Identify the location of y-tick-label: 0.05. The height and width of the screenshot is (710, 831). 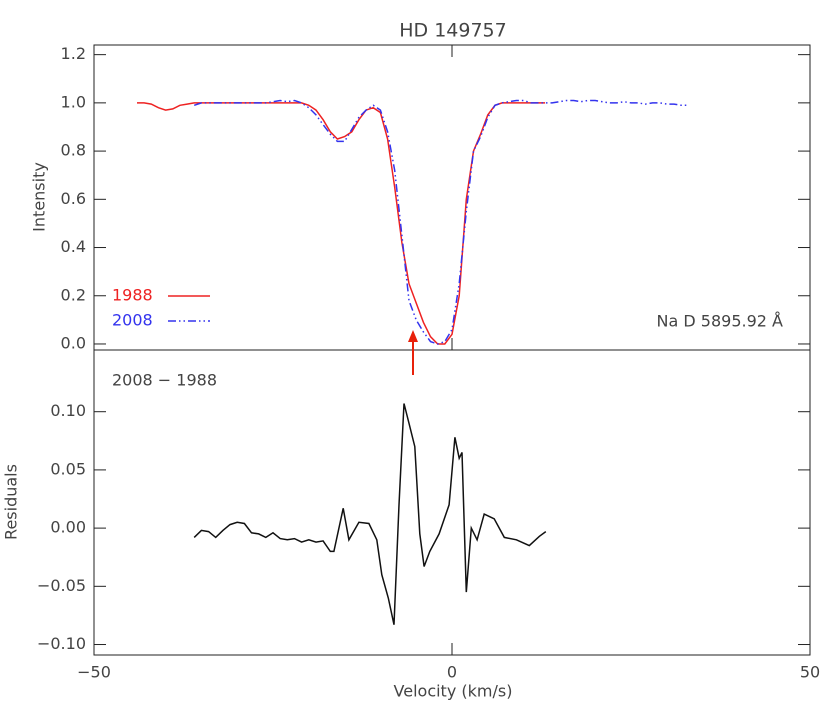
(68, 468).